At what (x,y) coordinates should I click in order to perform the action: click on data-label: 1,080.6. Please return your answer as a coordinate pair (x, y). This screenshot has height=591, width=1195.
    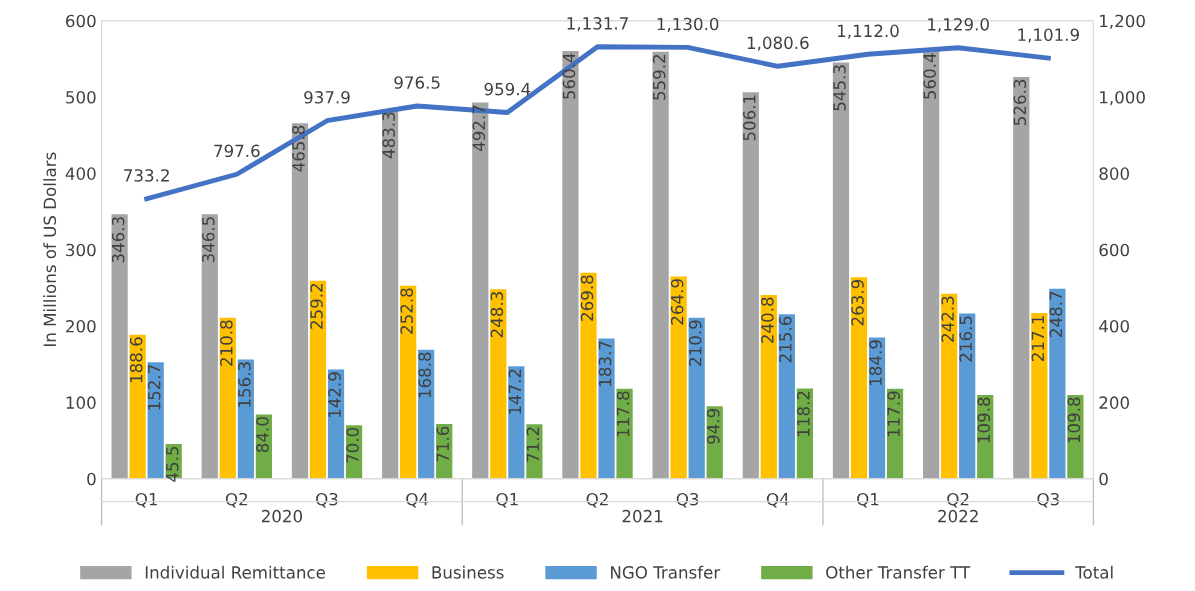
    Looking at the image, I should click on (778, 43).